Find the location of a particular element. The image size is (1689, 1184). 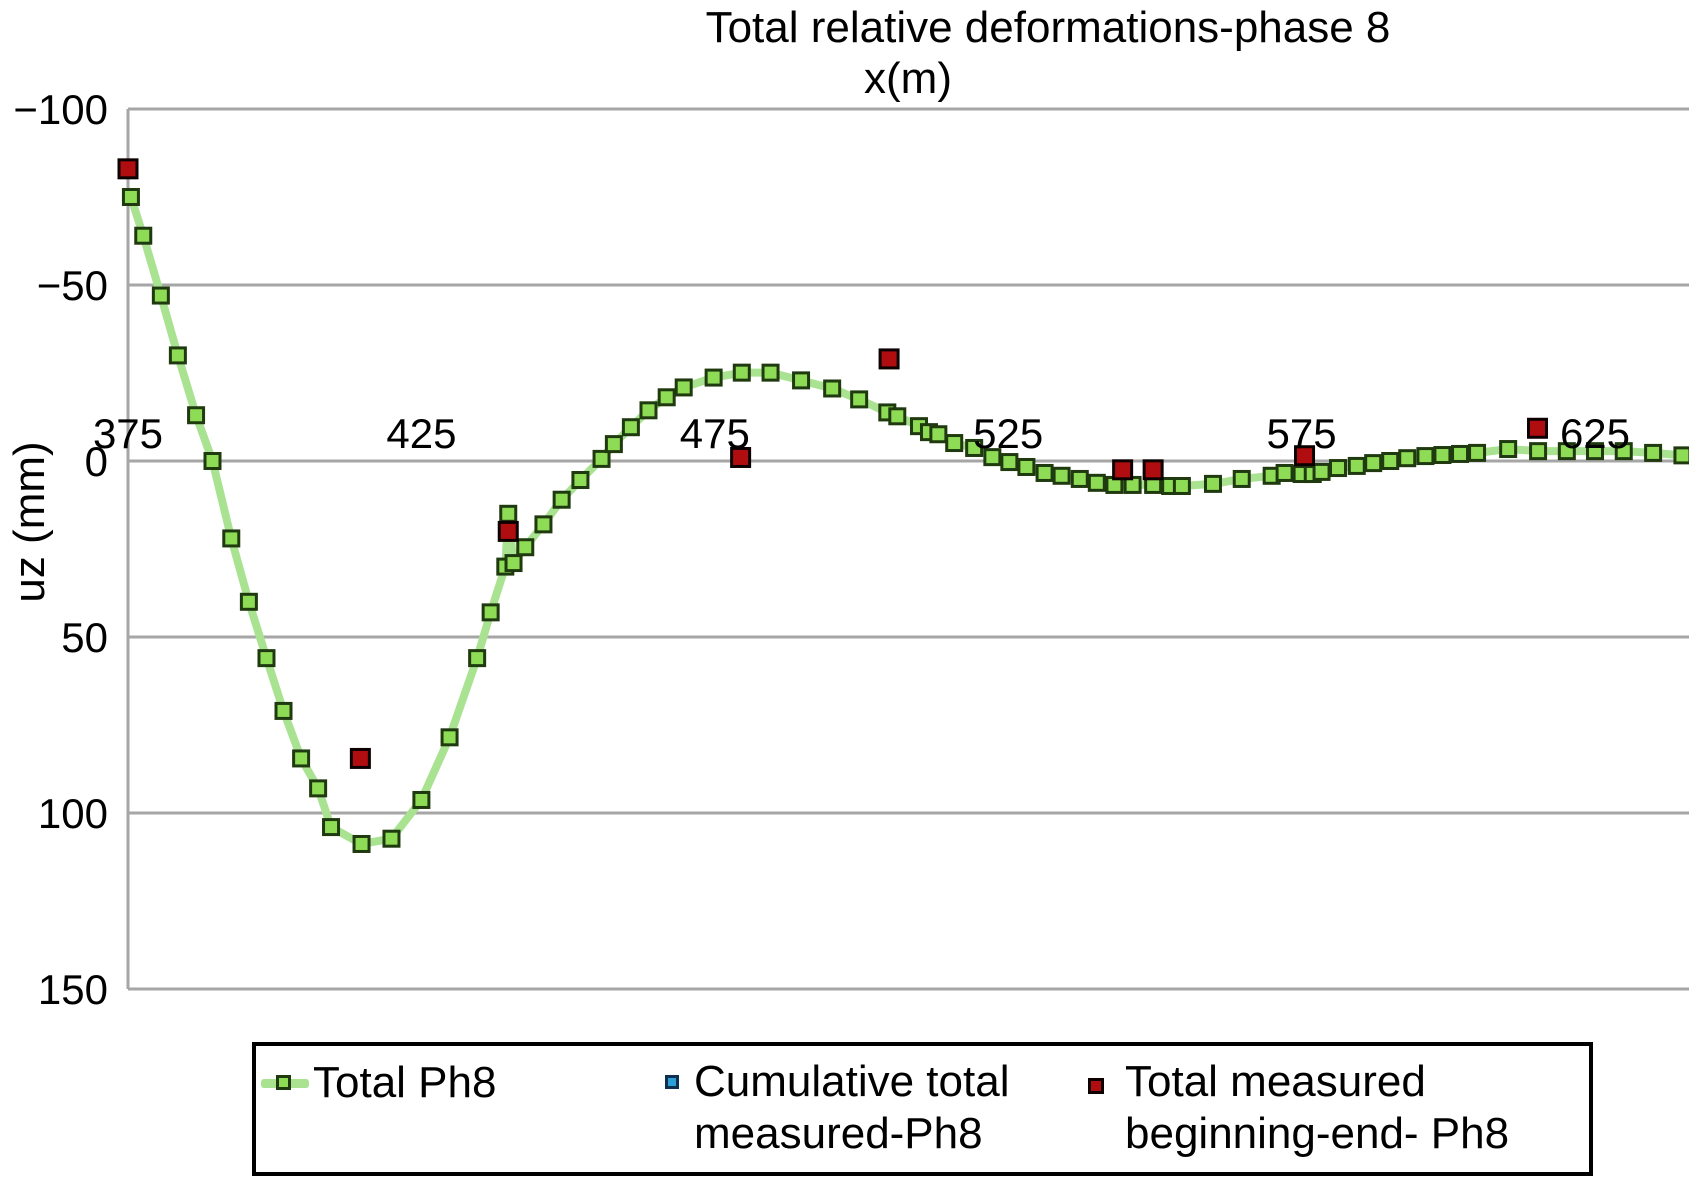

legend-marker-cumulative-measured is located at coordinates (672, 1082).